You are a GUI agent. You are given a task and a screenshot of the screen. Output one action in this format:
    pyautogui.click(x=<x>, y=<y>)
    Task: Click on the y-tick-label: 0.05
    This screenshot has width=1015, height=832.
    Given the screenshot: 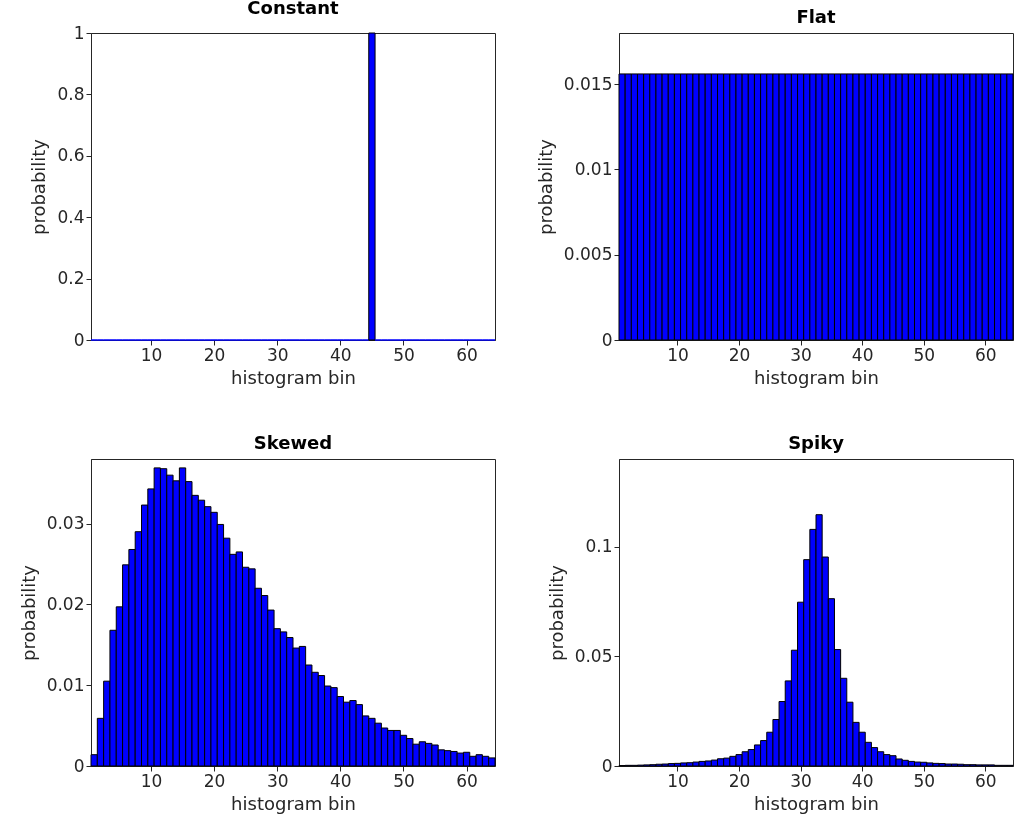 What is the action you would take?
    pyautogui.click(x=593, y=655)
    